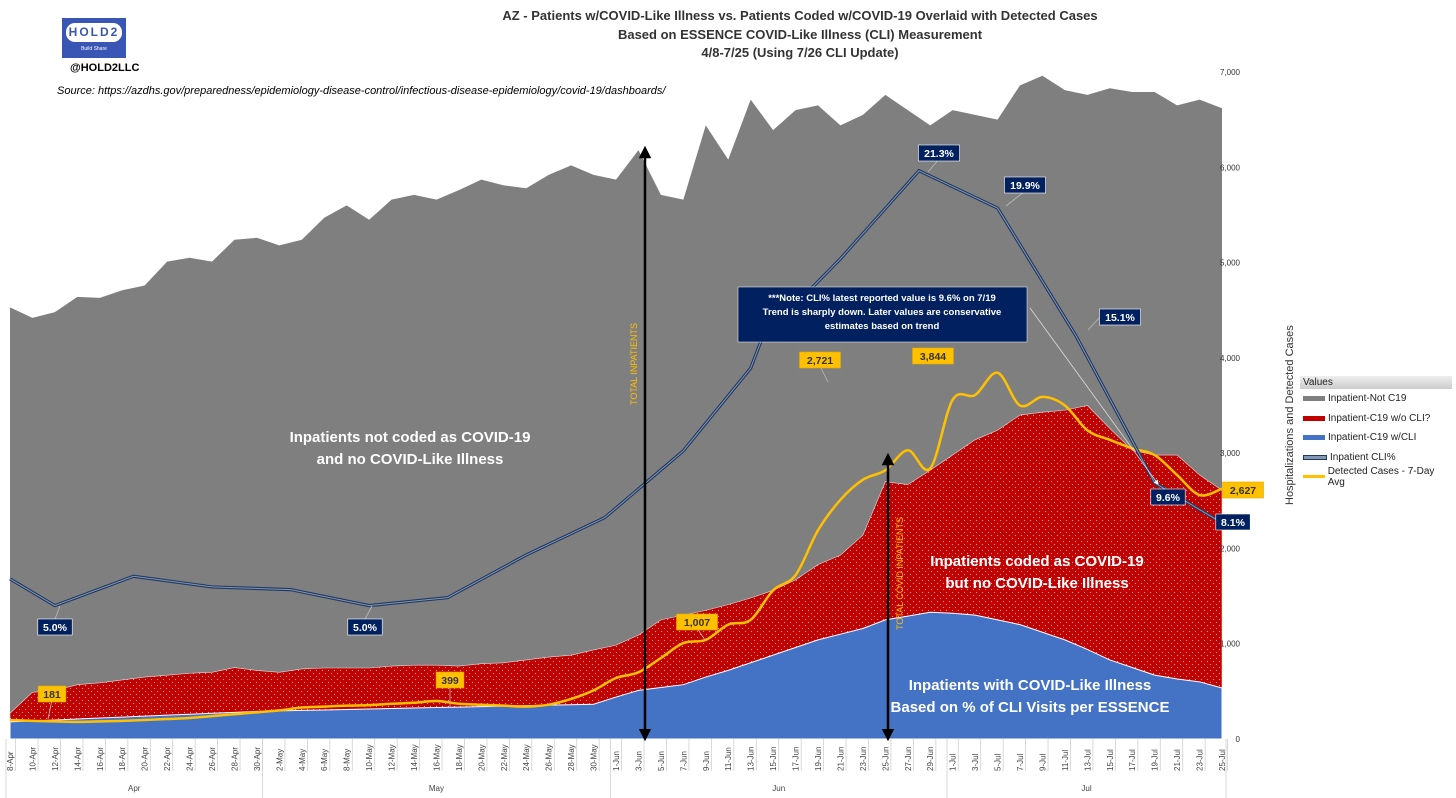 The width and height of the screenshot is (1456, 798). Describe the element at coordinates (1379, 418) in the screenshot. I see `legend-label: Inpatient-C19 w/o CLI?` at that location.